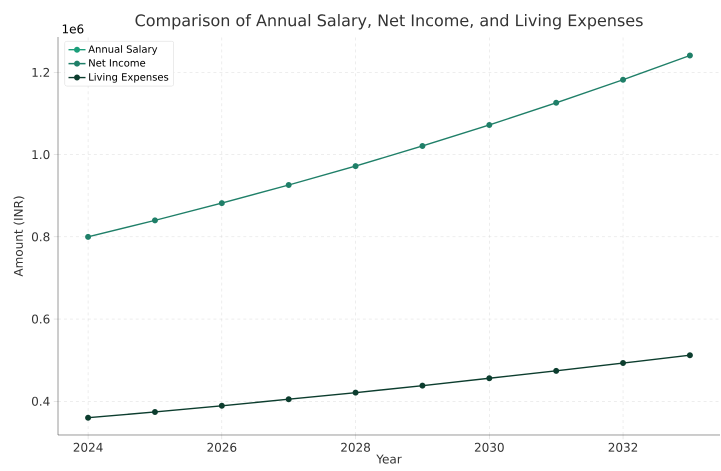 This screenshot has height=471, width=721. What do you see at coordinates (19, 236) in the screenshot?
I see `y-axis-title: Amount (INR)` at bounding box center [19, 236].